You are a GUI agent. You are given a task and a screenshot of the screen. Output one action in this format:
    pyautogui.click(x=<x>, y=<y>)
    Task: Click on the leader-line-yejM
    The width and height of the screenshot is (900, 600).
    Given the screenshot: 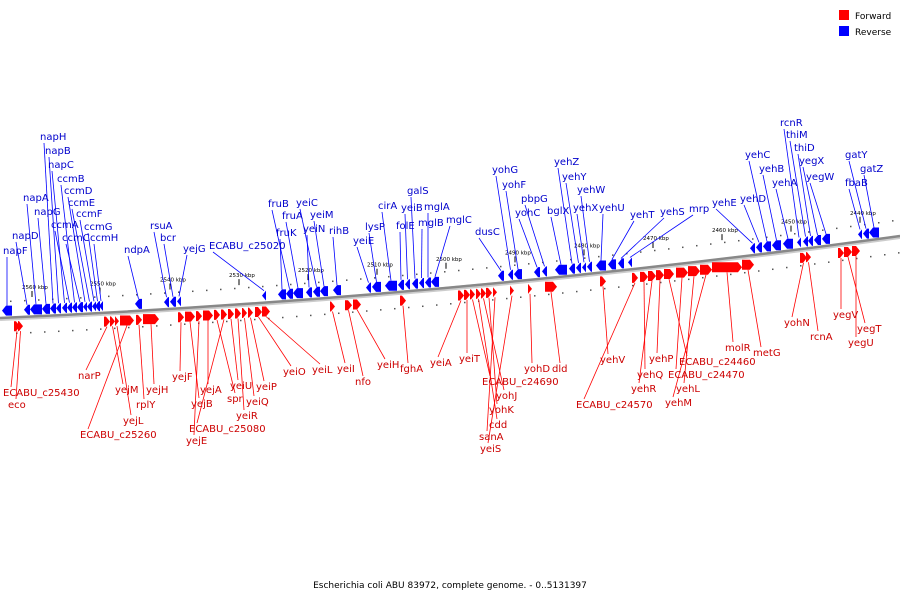 What is the action you would take?
    pyautogui.click(x=118, y=355)
    